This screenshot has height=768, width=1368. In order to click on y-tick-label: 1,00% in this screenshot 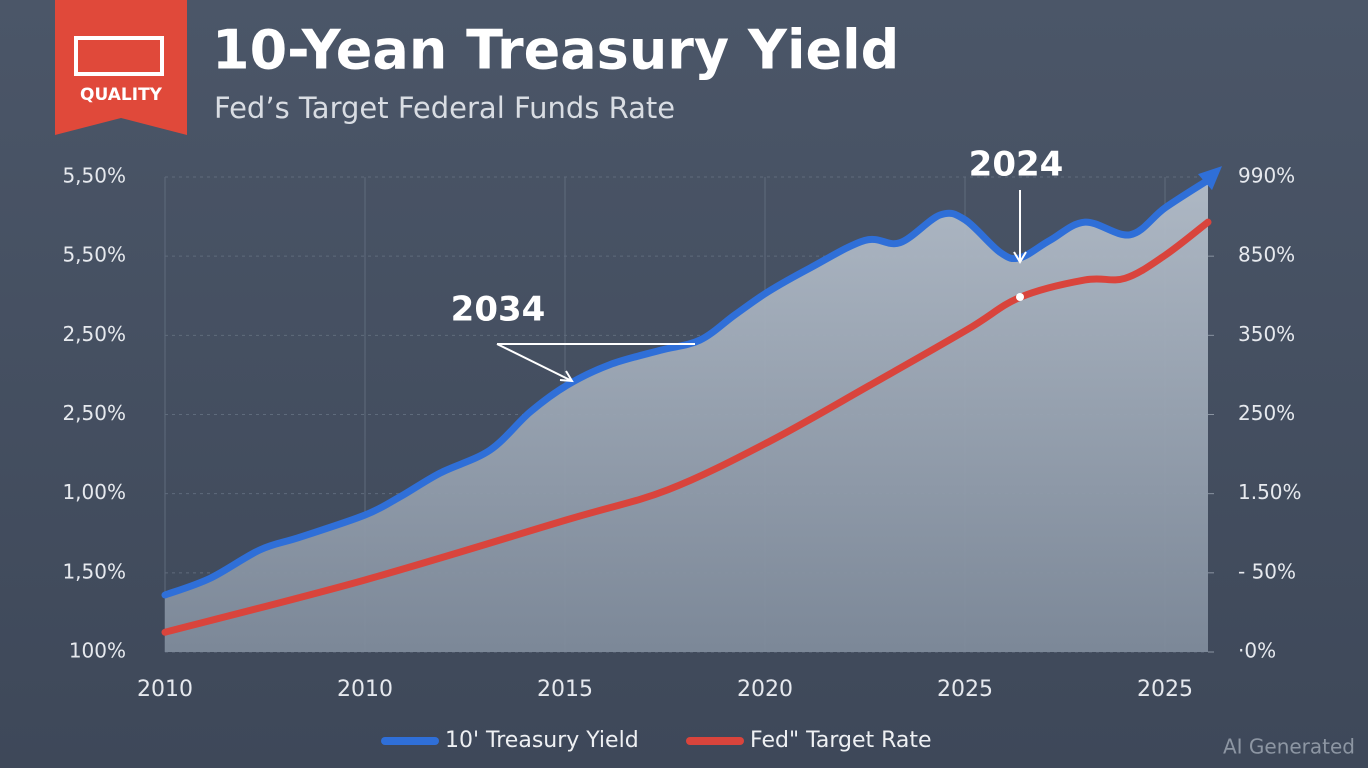, I will do `click(94, 492)`.